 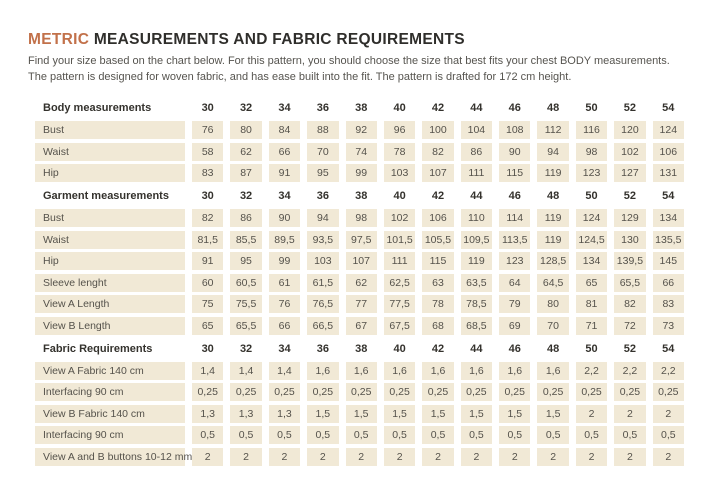 What do you see at coordinates (246, 239) in the screenshot?
I see `value-cell: 85,5` at bounding box center [246, 239].